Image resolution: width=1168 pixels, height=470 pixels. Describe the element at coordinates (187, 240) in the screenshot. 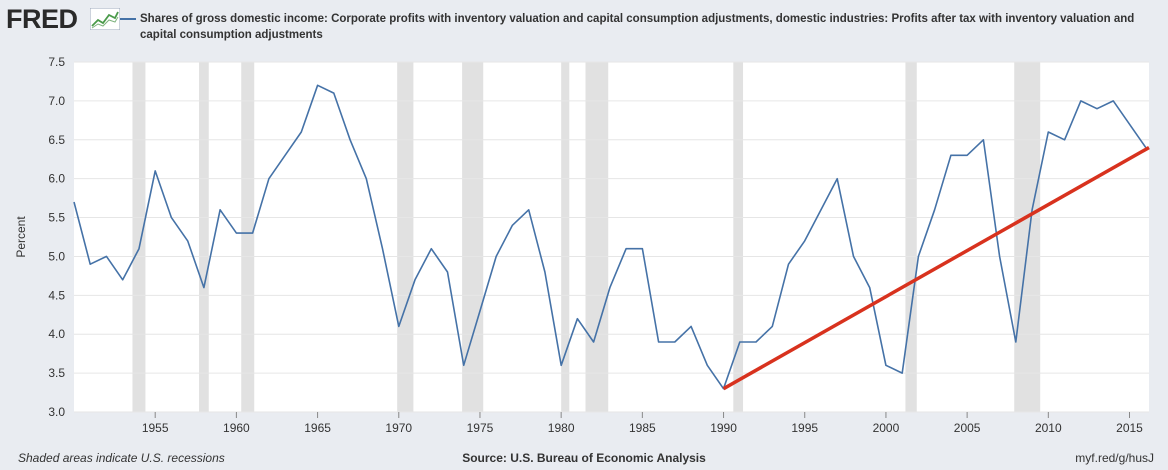

I see `data-point-1957` at that location.